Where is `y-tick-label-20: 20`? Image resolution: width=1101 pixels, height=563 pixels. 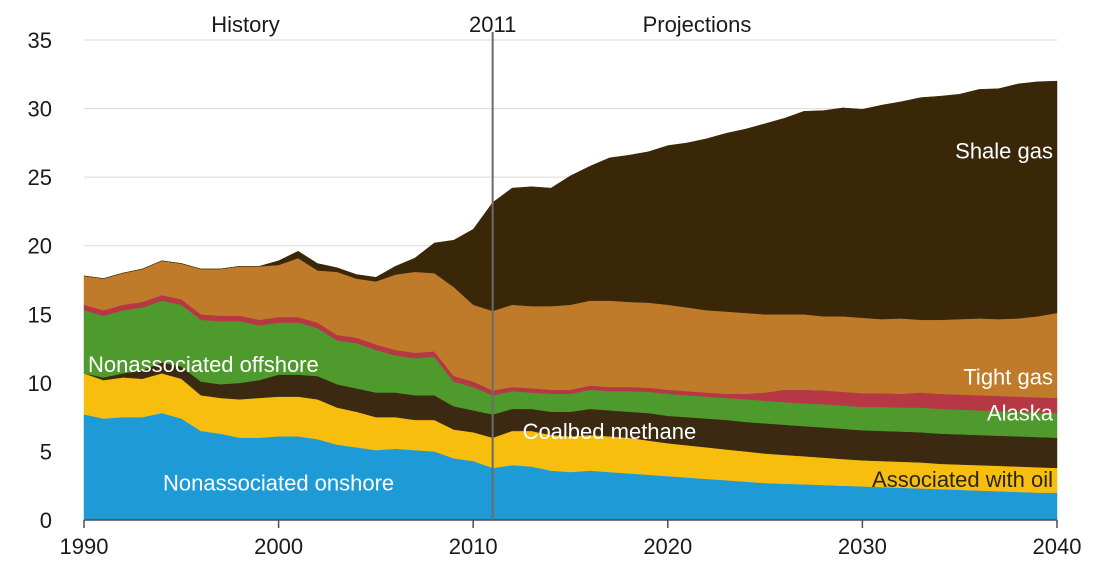
y-tick-label-20: 20 is located at coordinates (40, 246).